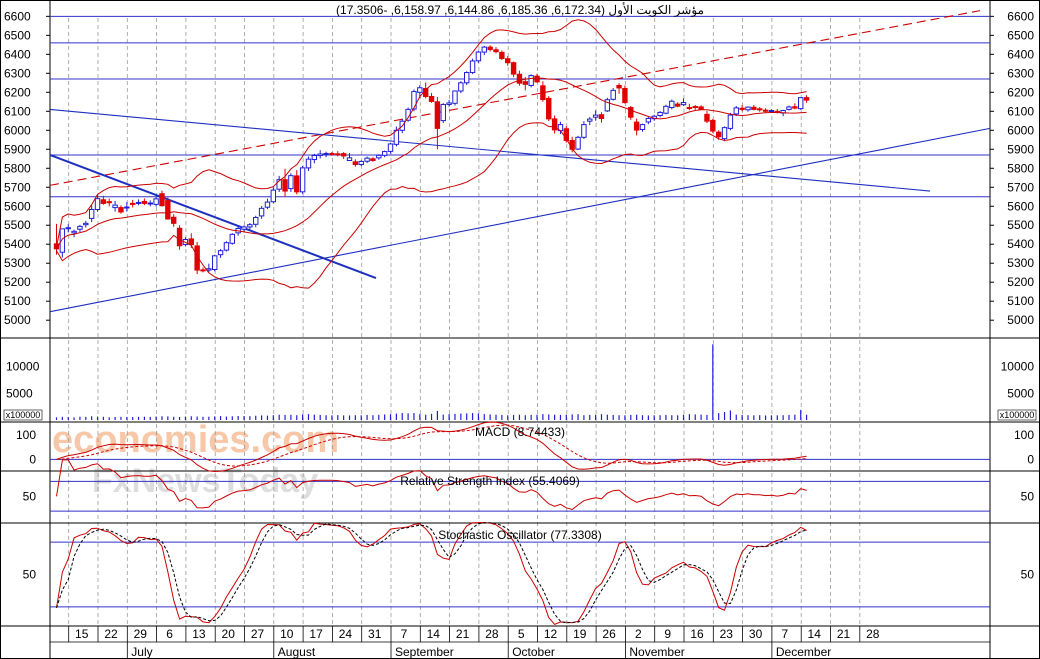 The width and height of the screenshot is (1040, 659). What do you see at coordinates (424, 652) in the screenshot?
I see `x-month-label: September` at bounding box center [424, 652].